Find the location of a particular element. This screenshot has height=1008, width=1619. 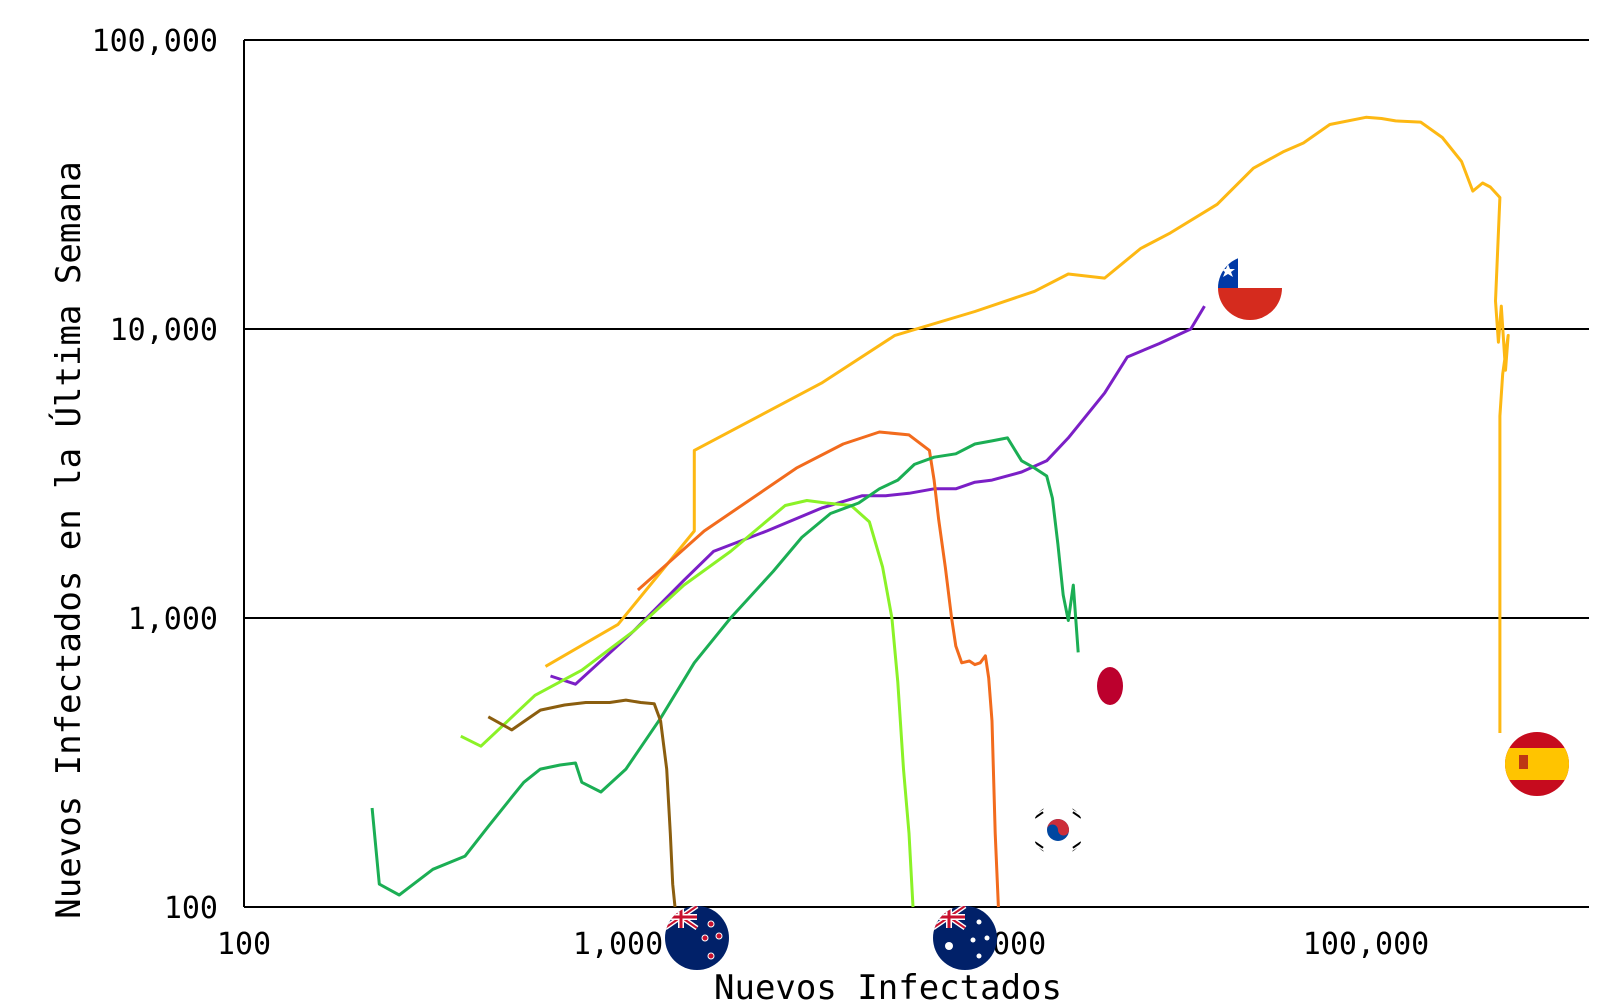

y-tick-label: 10,000 is located at coordinates (164, 330).